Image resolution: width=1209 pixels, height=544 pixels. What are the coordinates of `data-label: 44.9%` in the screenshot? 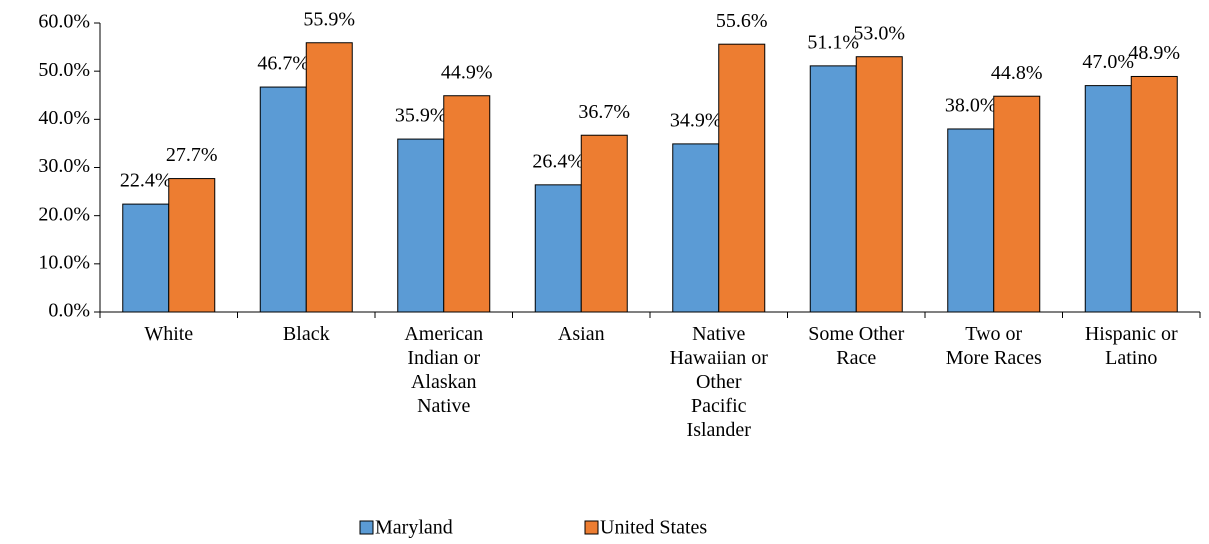 It's located at (467, 72).